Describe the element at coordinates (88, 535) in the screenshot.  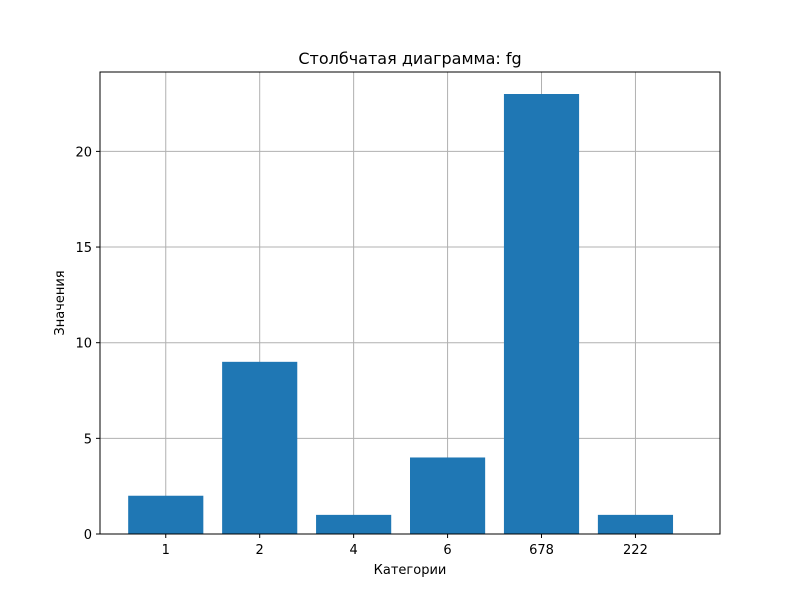
I see `y-tick-label: 0` at that location.